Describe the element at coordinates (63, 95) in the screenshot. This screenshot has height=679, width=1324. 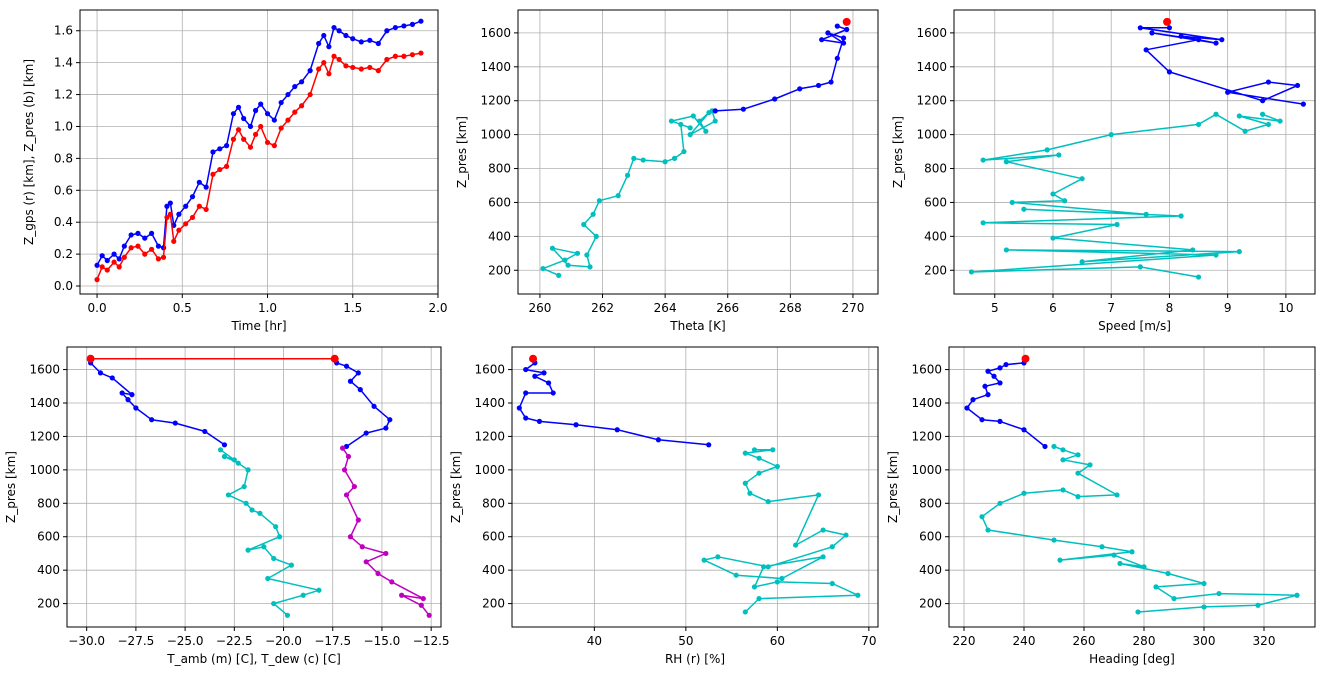
I see `y-tick-label: 1.2` at that location.